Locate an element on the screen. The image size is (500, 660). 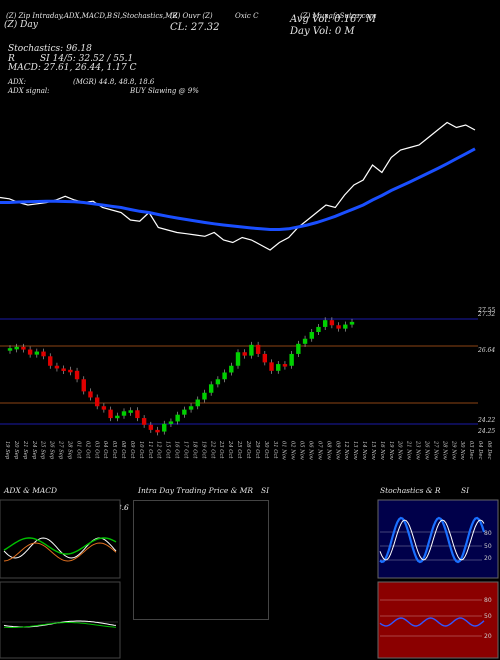
date-label: 31 Oct is located at coordinates (275, 450).